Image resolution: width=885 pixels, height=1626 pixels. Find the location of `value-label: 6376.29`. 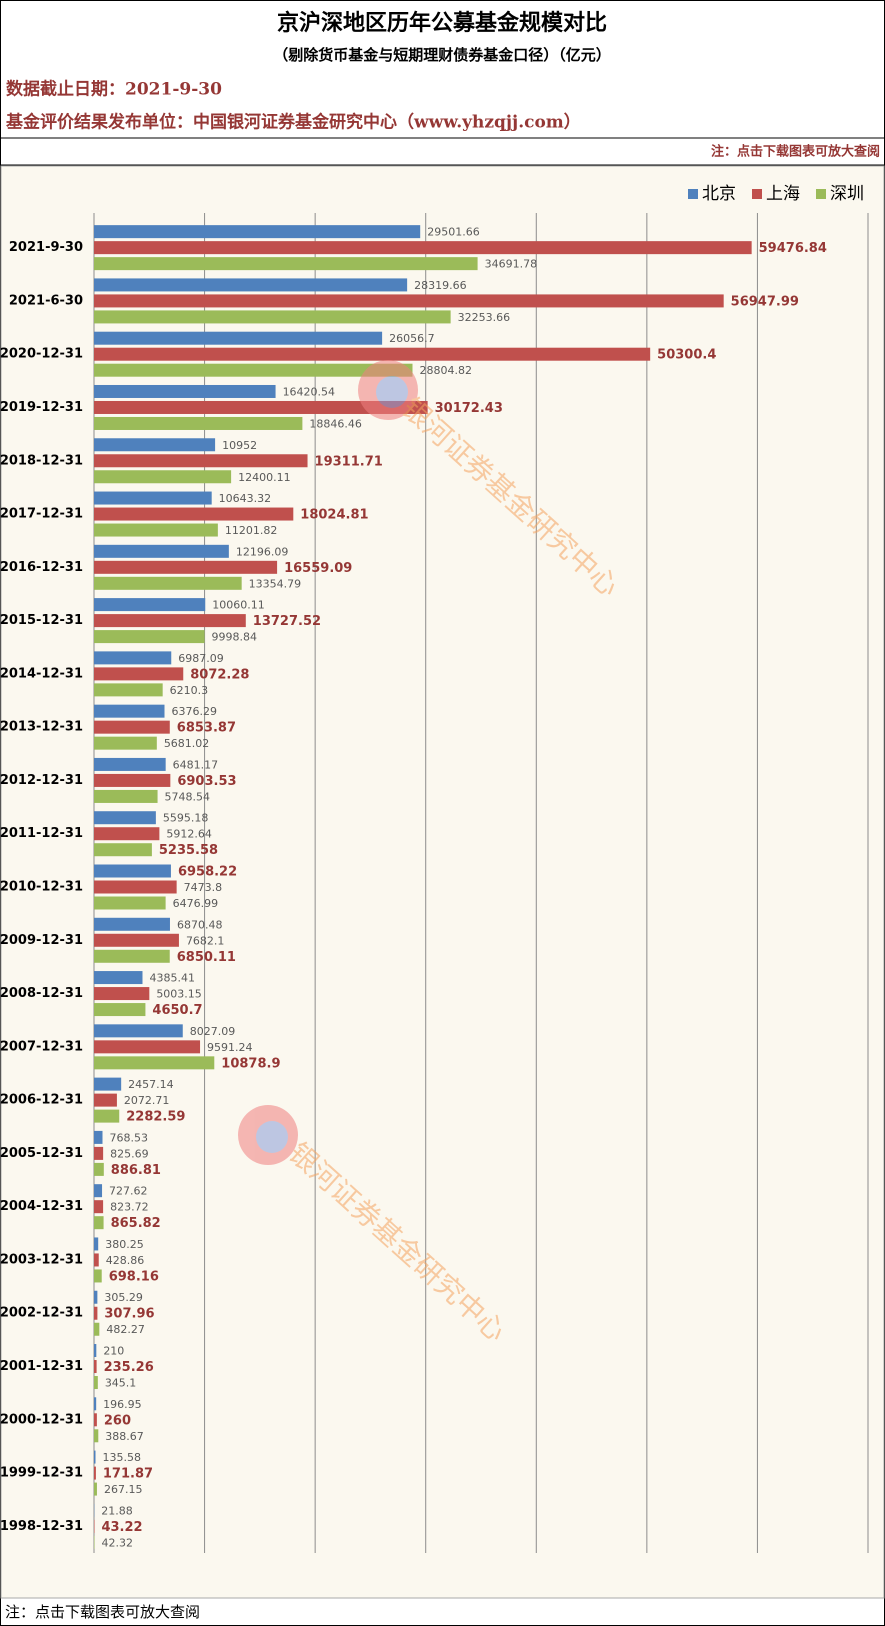

value-label: 6376.29 is located at coordinates (195, 711).